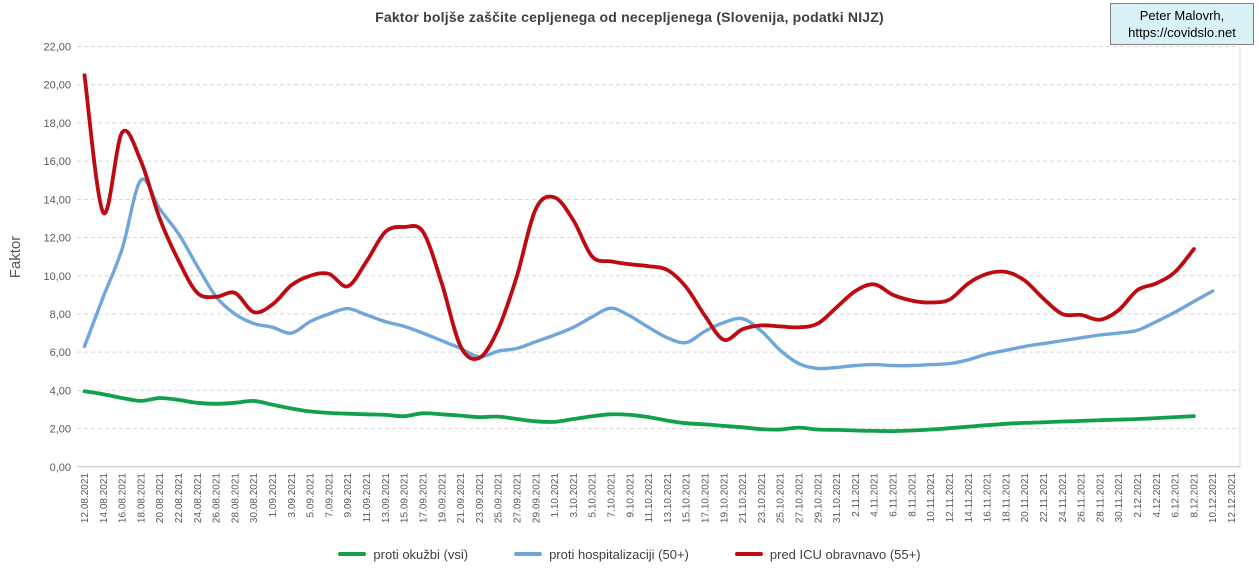 This screenshot has width=1259, height=574. I want to click on x-tick-label: 25.09.2021, so click(499, 498).